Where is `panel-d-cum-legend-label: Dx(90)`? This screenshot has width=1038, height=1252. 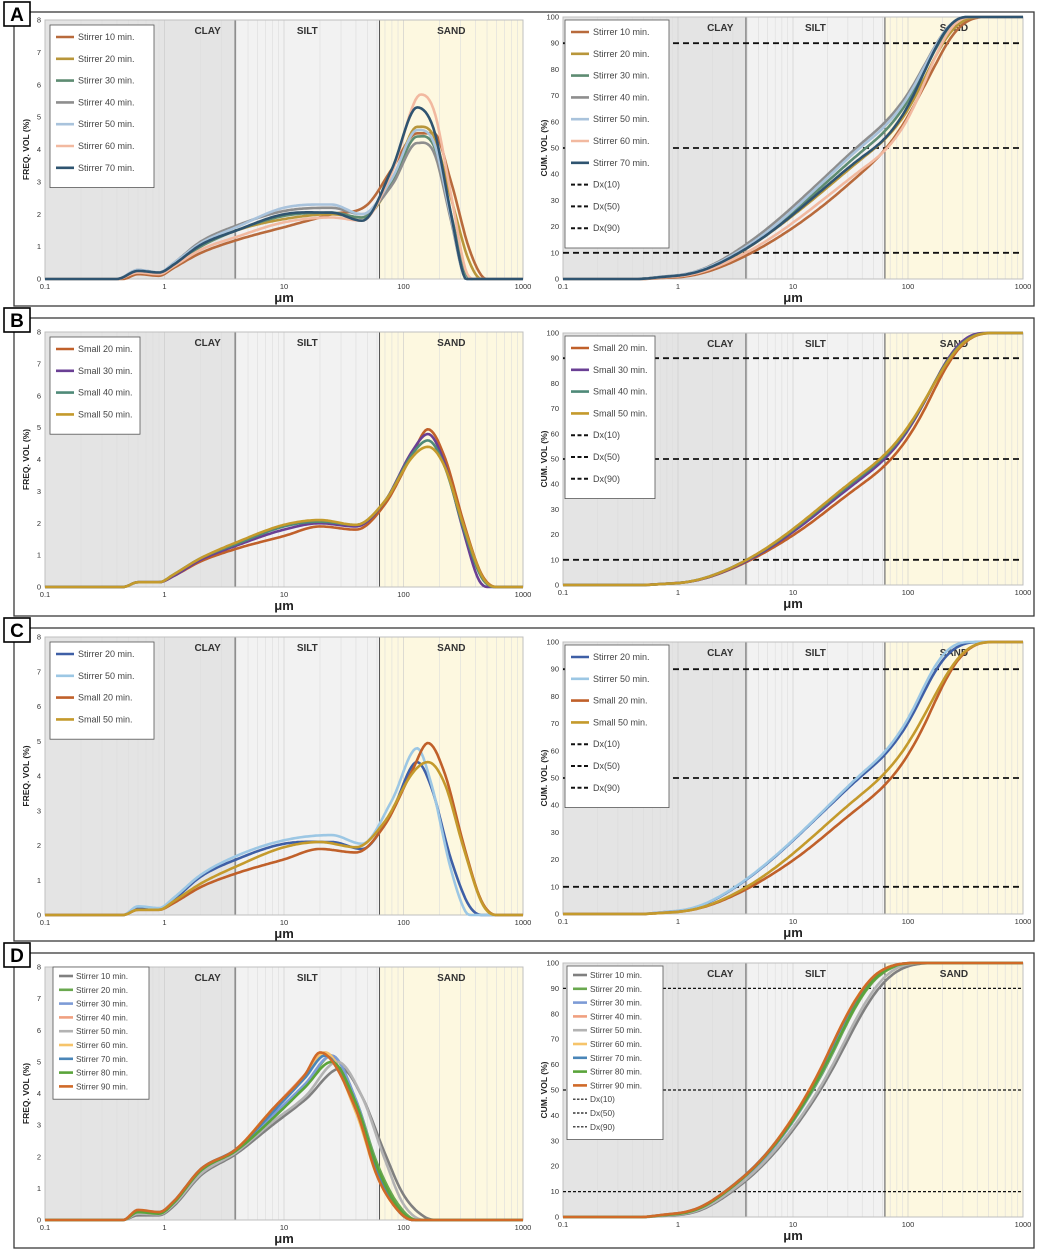
panel-d-cum-legend-label: Dx(90) is located at coordinates (602, 1127).